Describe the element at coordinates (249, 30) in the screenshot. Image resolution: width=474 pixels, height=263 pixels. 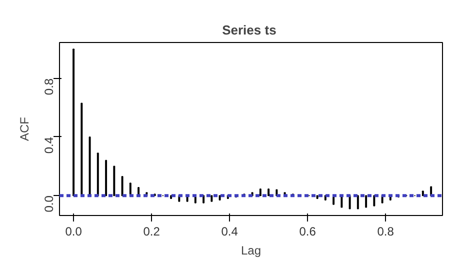
I see `chart-title: Series ts` at that location.